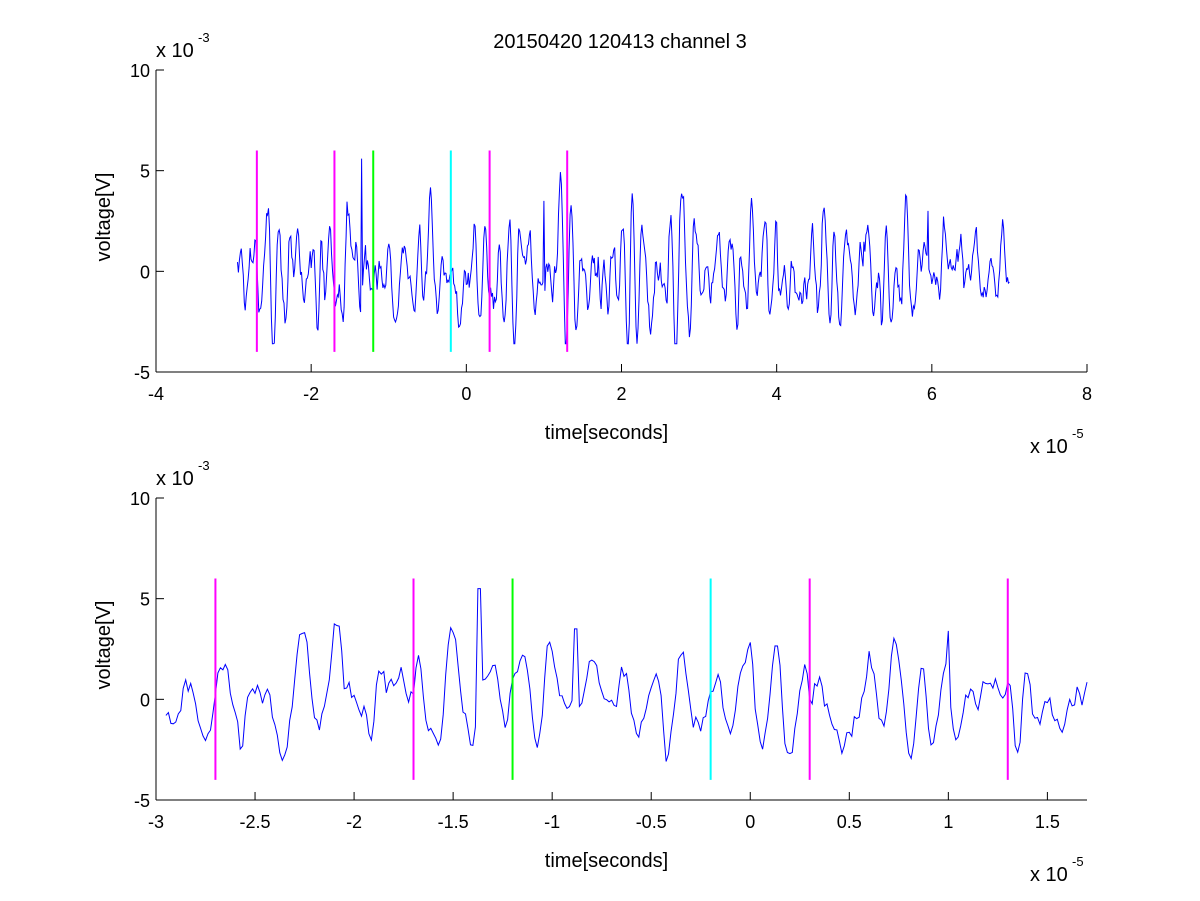  I want to click on x-tick-label: 0.5, so click(849, 822).